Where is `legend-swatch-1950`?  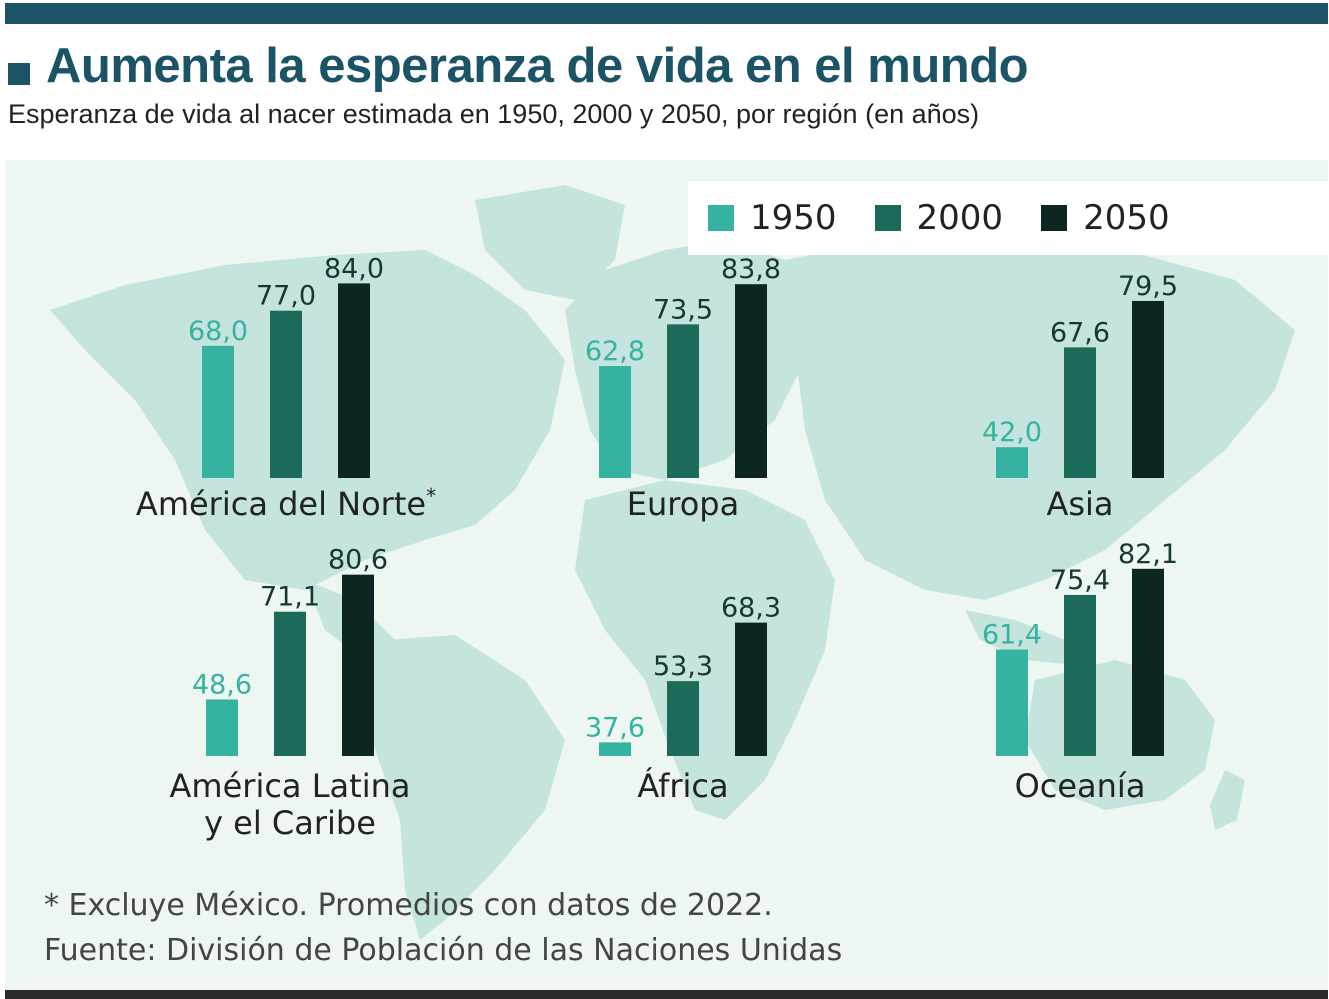
legend-swatch-1950 is located at coordinates (721, 218).